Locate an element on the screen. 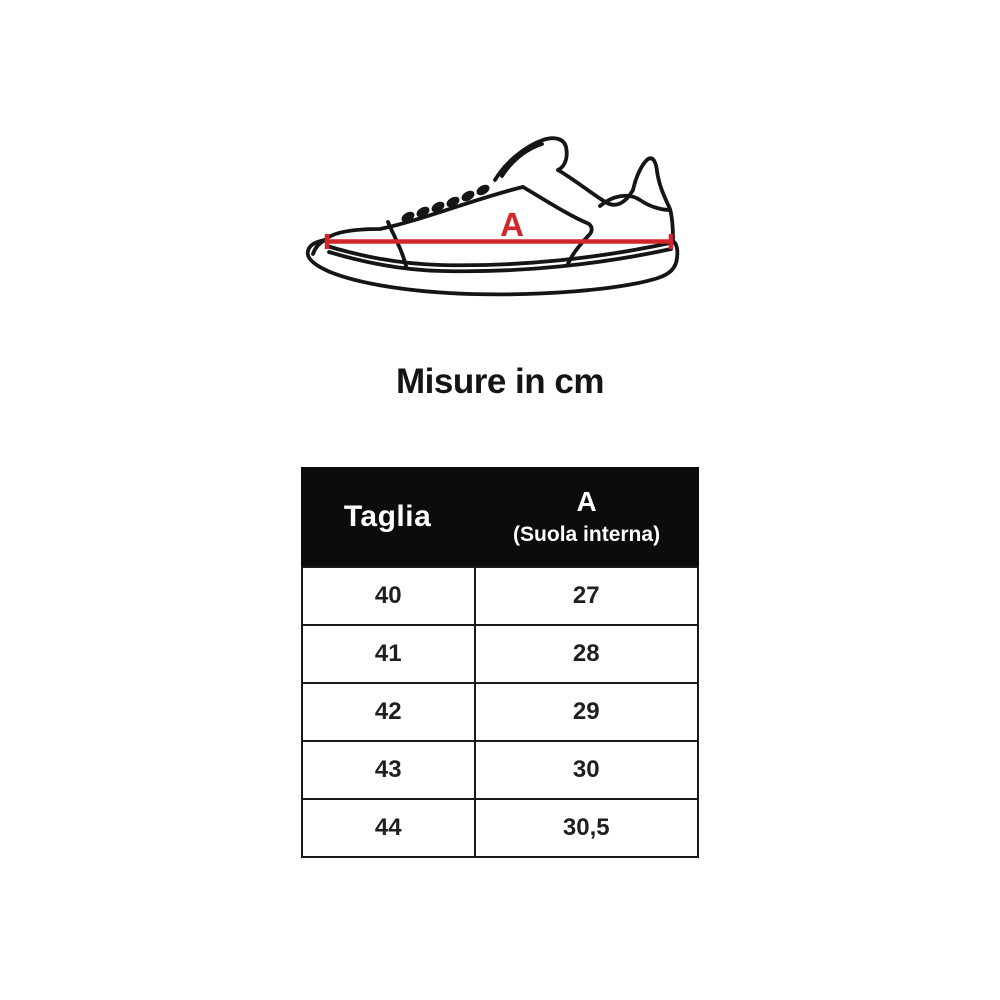 Image resolution: width=1000 pixels, height=1000 pixels. shoe-diagram: A is located at coordinates (500, 216).